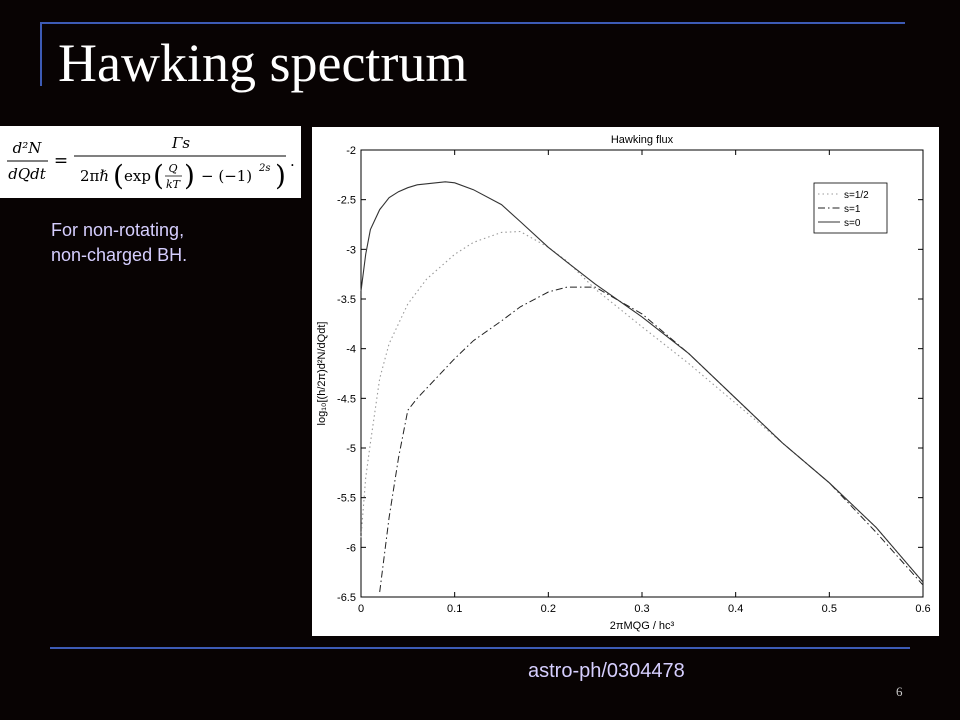 The height and width of the screenshot is (720, 960). What do you see at coordinates (322, 374) in the screenshot?
I see `y-axis-label: log₁₀[(h/2π)d²N/dQdt]` at bounding box center [322, 374].